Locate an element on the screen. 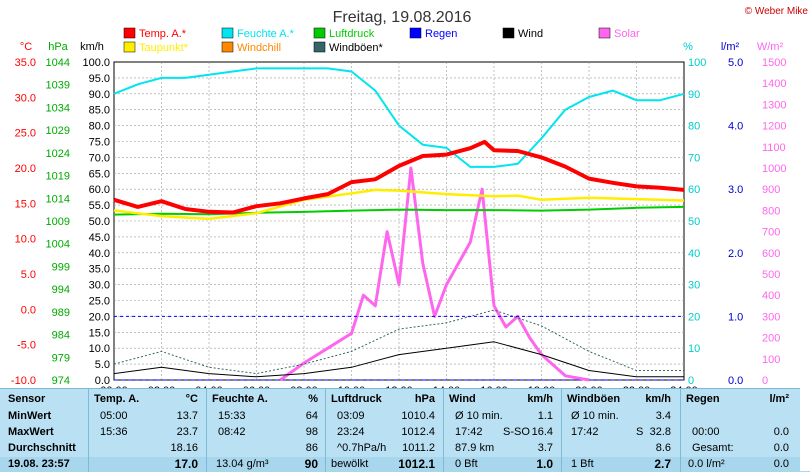 This screenshot has width=810, height=472. temp-avg-value: 18.16 is located at coordinates (184, 448).